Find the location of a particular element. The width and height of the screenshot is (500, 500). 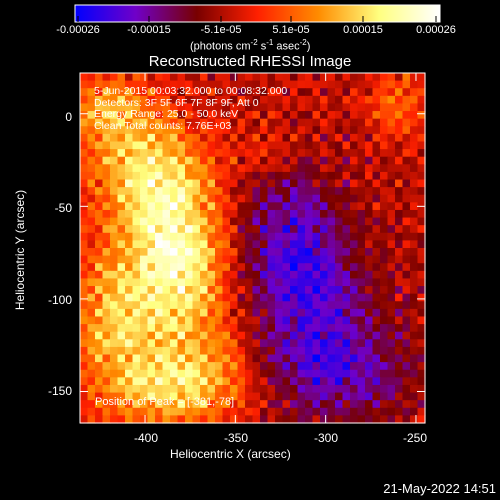

x-axis-label: Heliocentric X (arcsec) is located at coordinates (230, 454).